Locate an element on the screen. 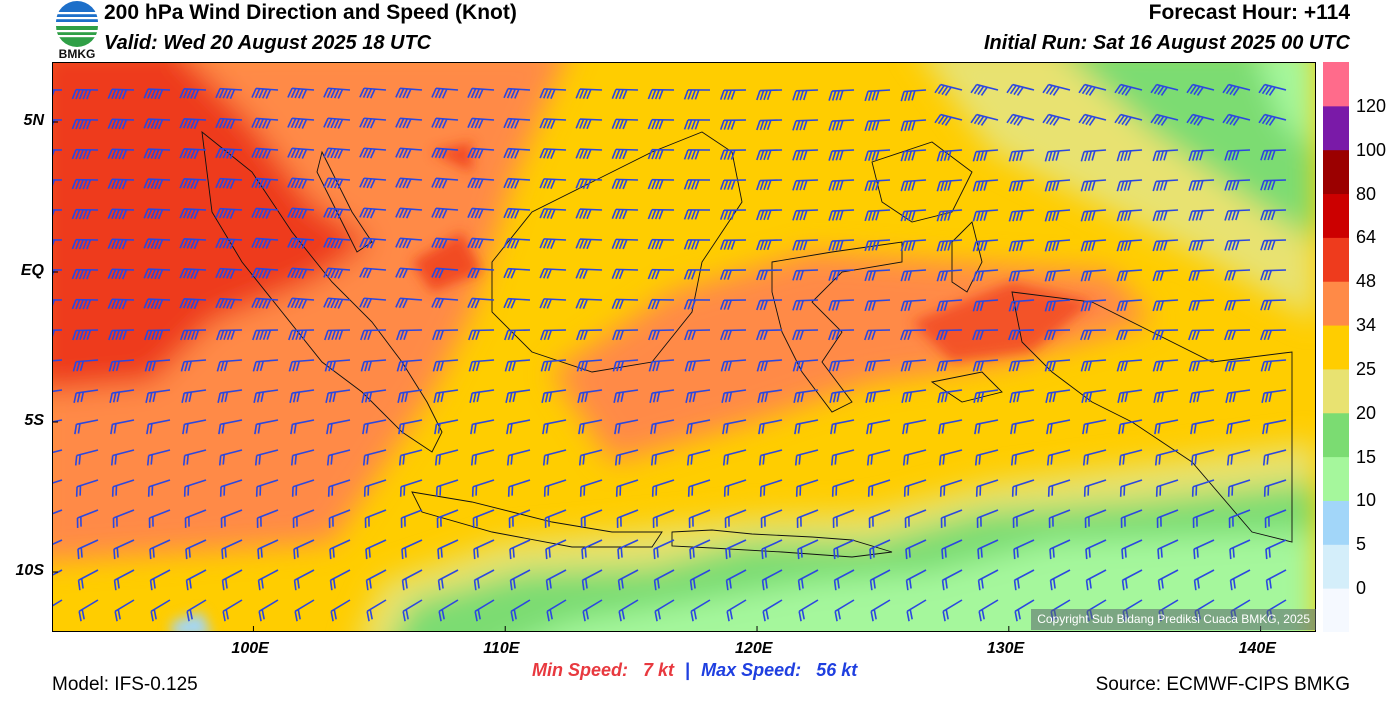 The image size is (1400, 709). speed-summary: Min Speed: 7 kt | Max Speed: 56 kt is located at coordinates (694, 670).